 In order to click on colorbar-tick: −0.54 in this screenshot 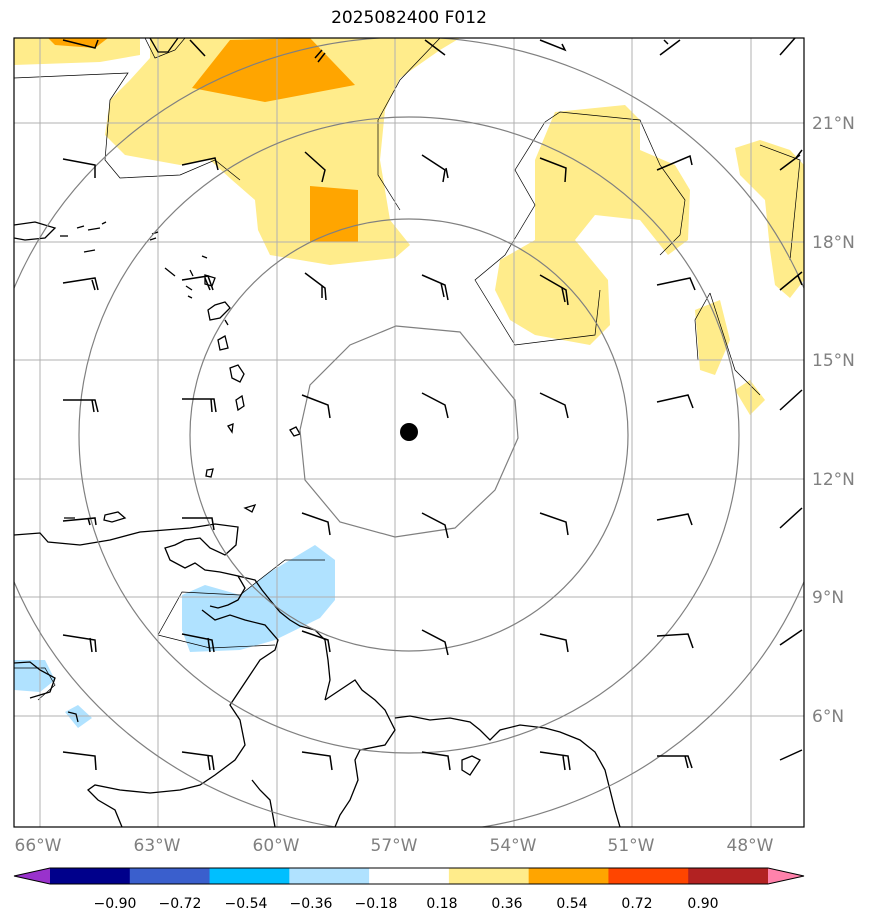, I will do `click(246, 904)`.